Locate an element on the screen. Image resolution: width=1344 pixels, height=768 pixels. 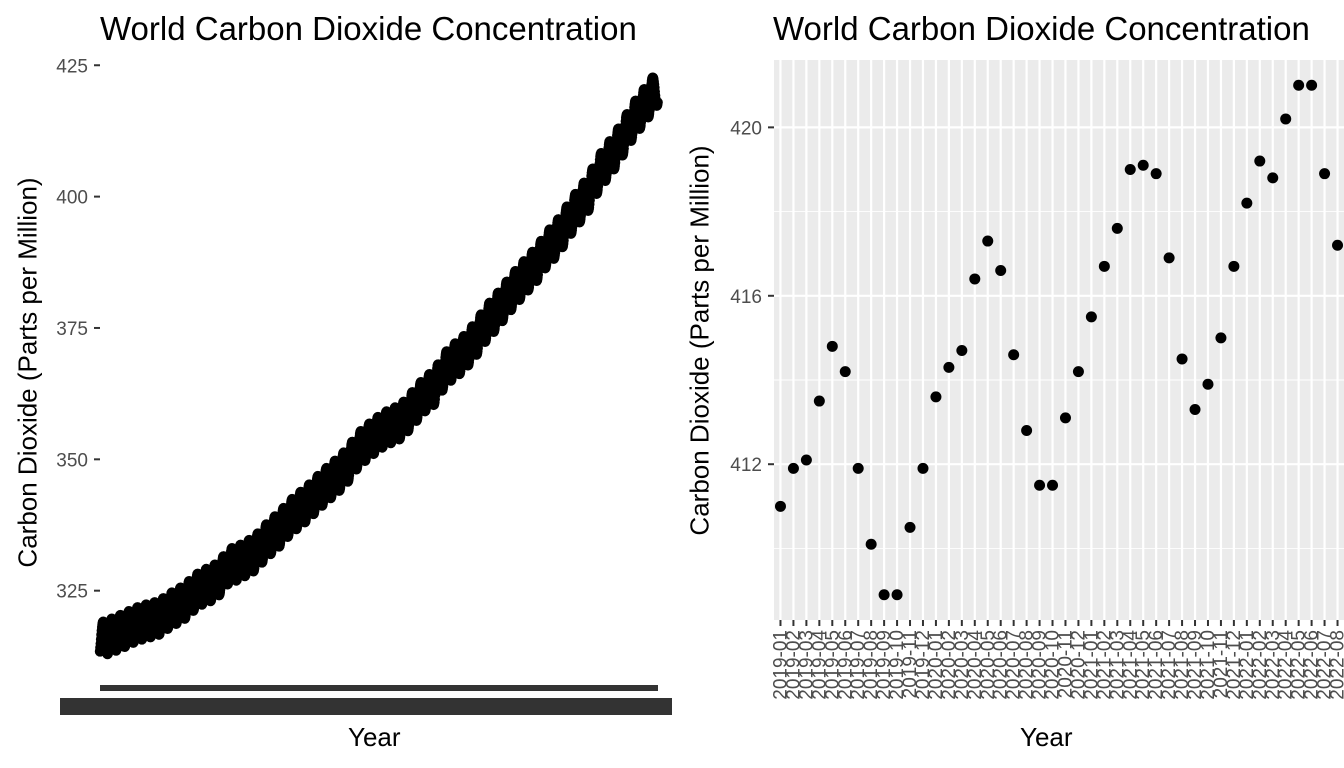
x-tick-label: 2021-02 is located at coordinates (1104, 665).